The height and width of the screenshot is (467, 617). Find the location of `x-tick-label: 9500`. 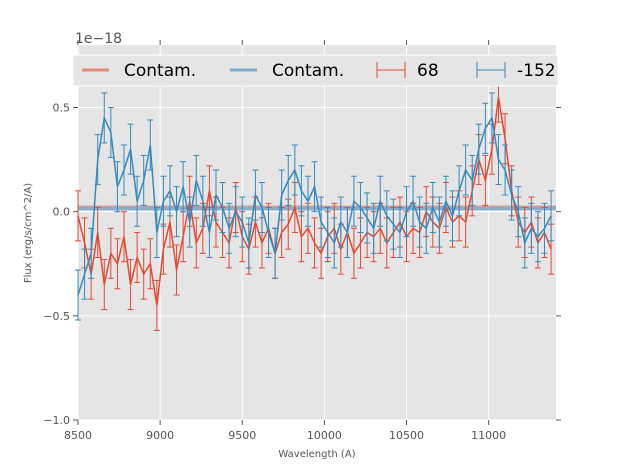

x-tick-label: 9500 is located at coordinates (242, 435).